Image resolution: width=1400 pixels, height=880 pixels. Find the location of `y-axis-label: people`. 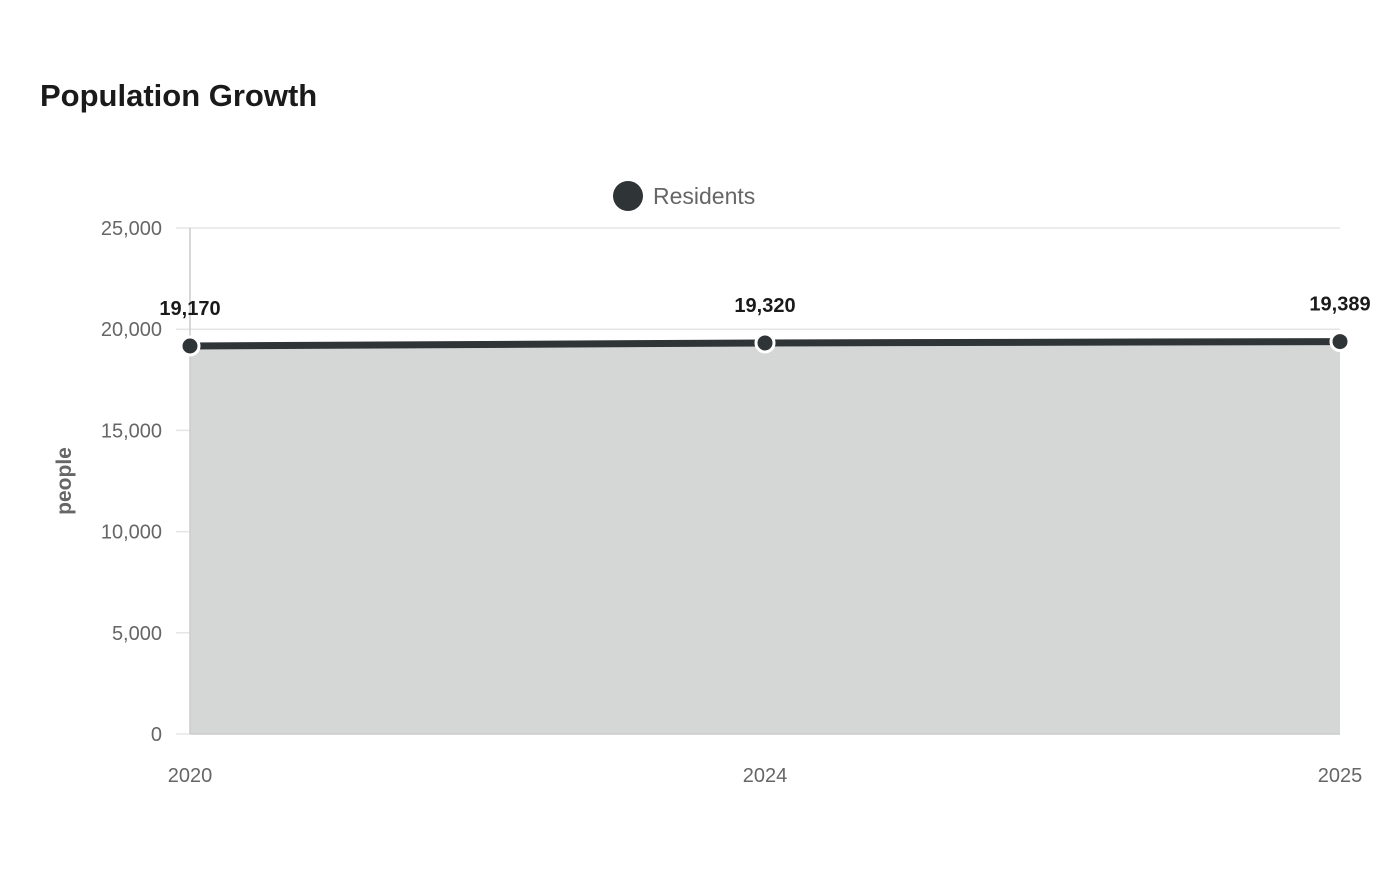

y-axis-label: people is located at coordinates (64, 481).